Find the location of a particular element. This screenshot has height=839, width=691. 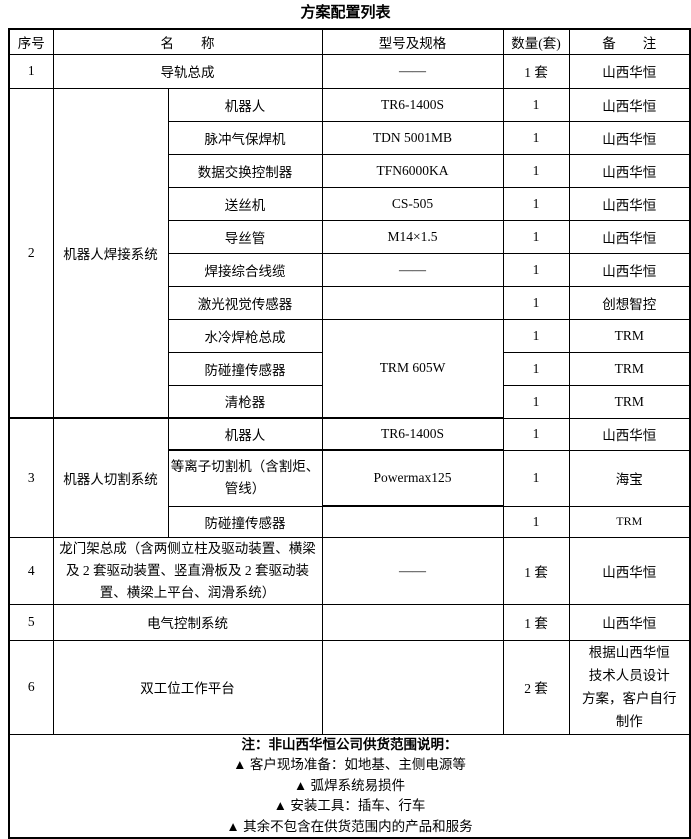

system-name-cell: 机器人切割系统 is located at coordinates (110, 477).